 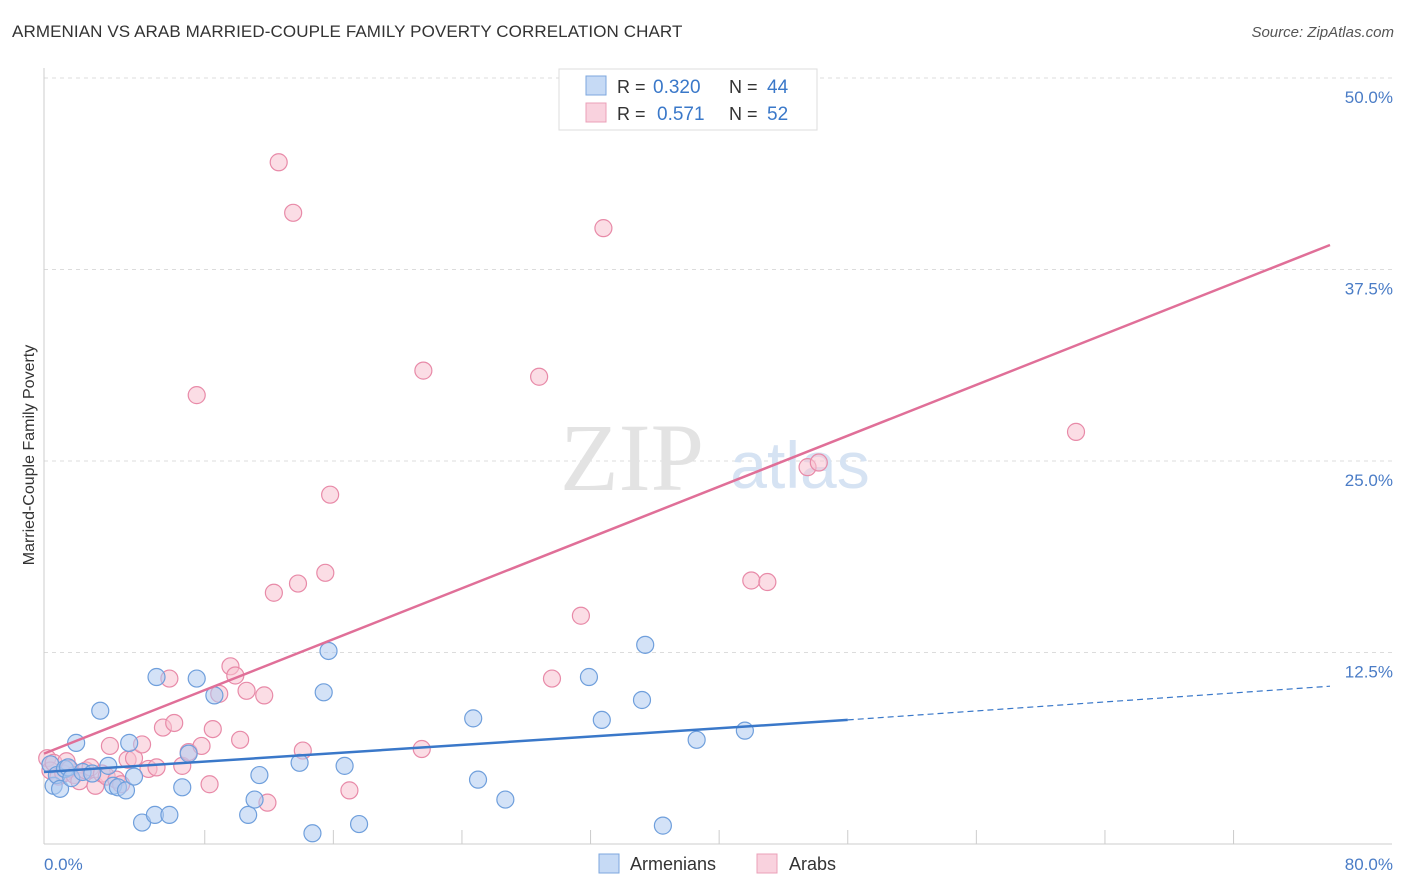 What do you see at coordinates (29, 455) in the screenshot?
I see `y-axis-label: Married-Couple Family Poverty` at bounding box center [29, 455].